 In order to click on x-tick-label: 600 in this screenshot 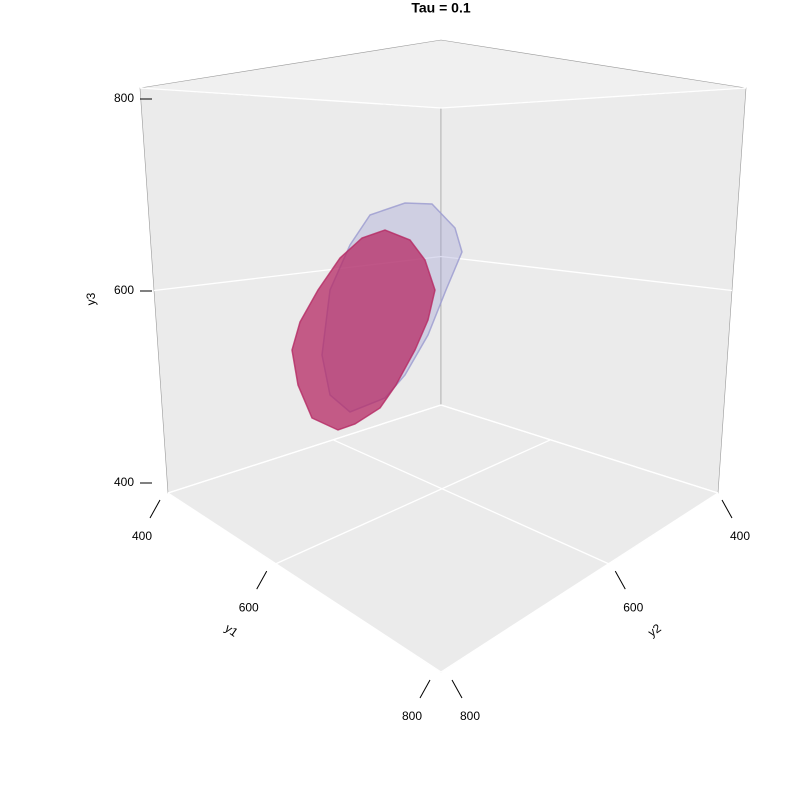, I will do `click(249, 607)`.